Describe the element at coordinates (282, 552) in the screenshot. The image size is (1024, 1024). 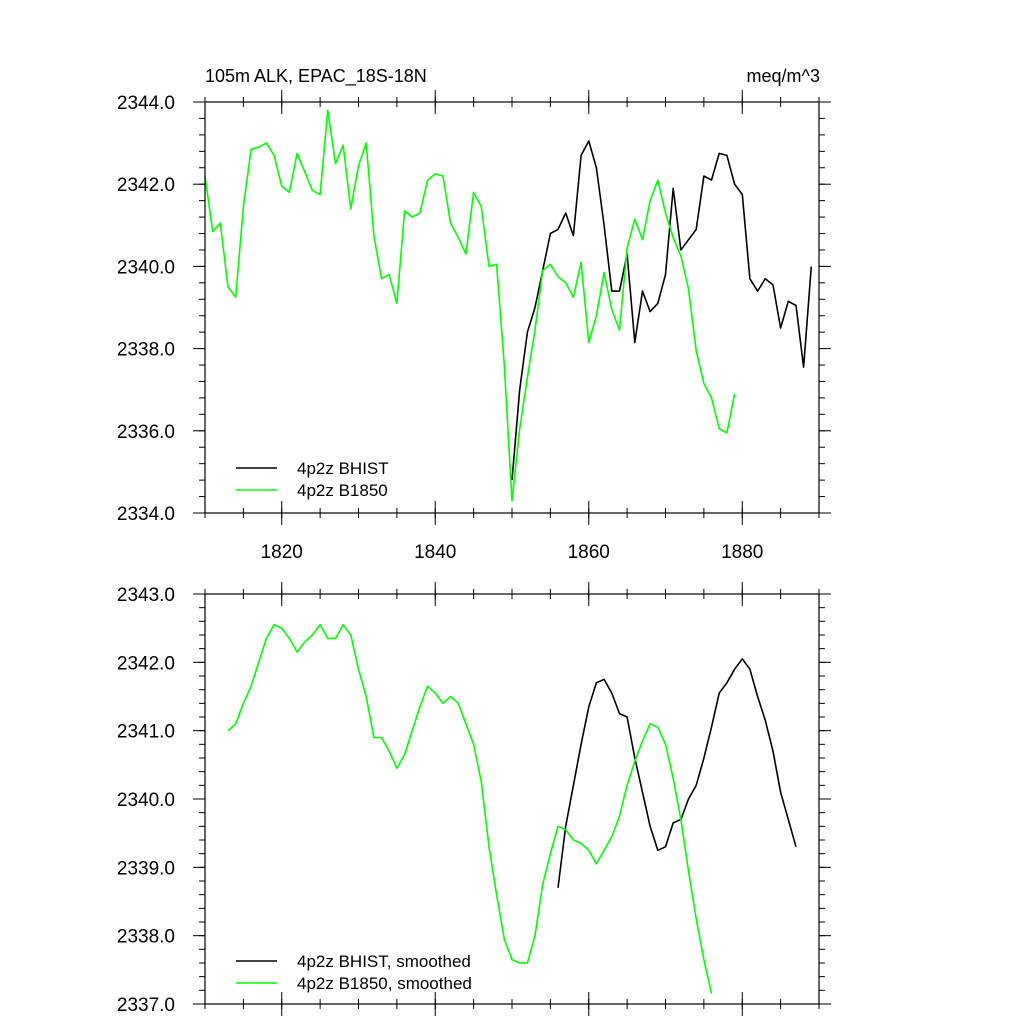
I see `x-tick-label: 1820` at that location.